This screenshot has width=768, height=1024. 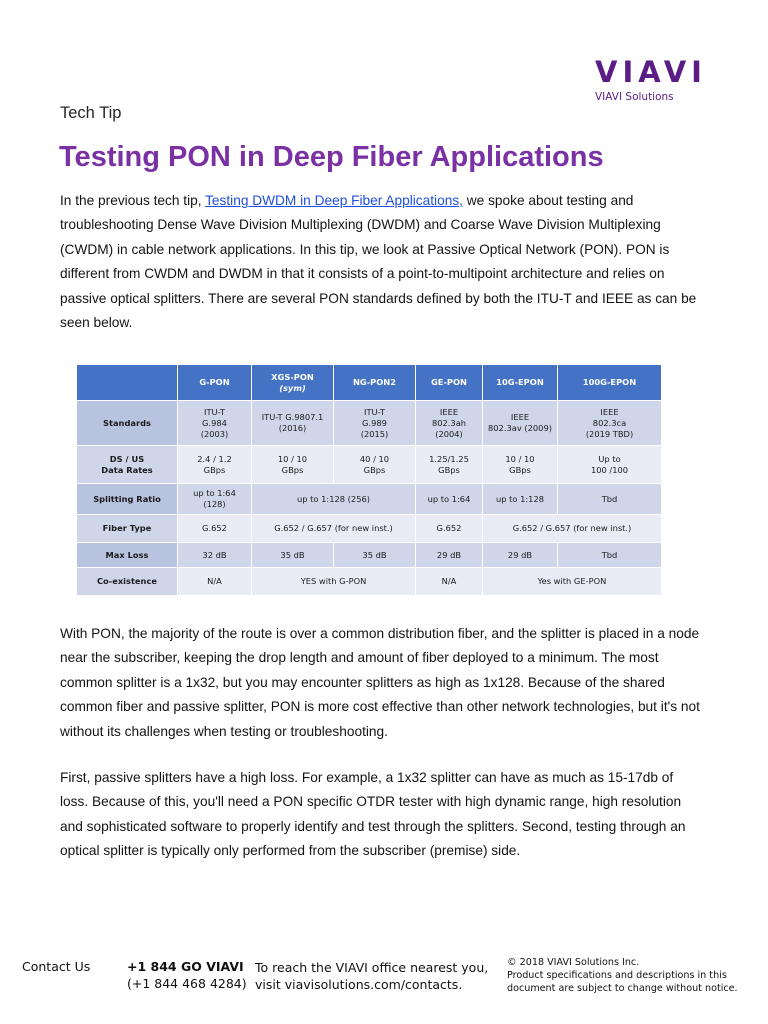 What do you see at coordinates (292, 423) in the screenshot?
I see `cell-xgspon-standard: ITU-T G.9807.1 (2016)` at bounding box center [292, 423].